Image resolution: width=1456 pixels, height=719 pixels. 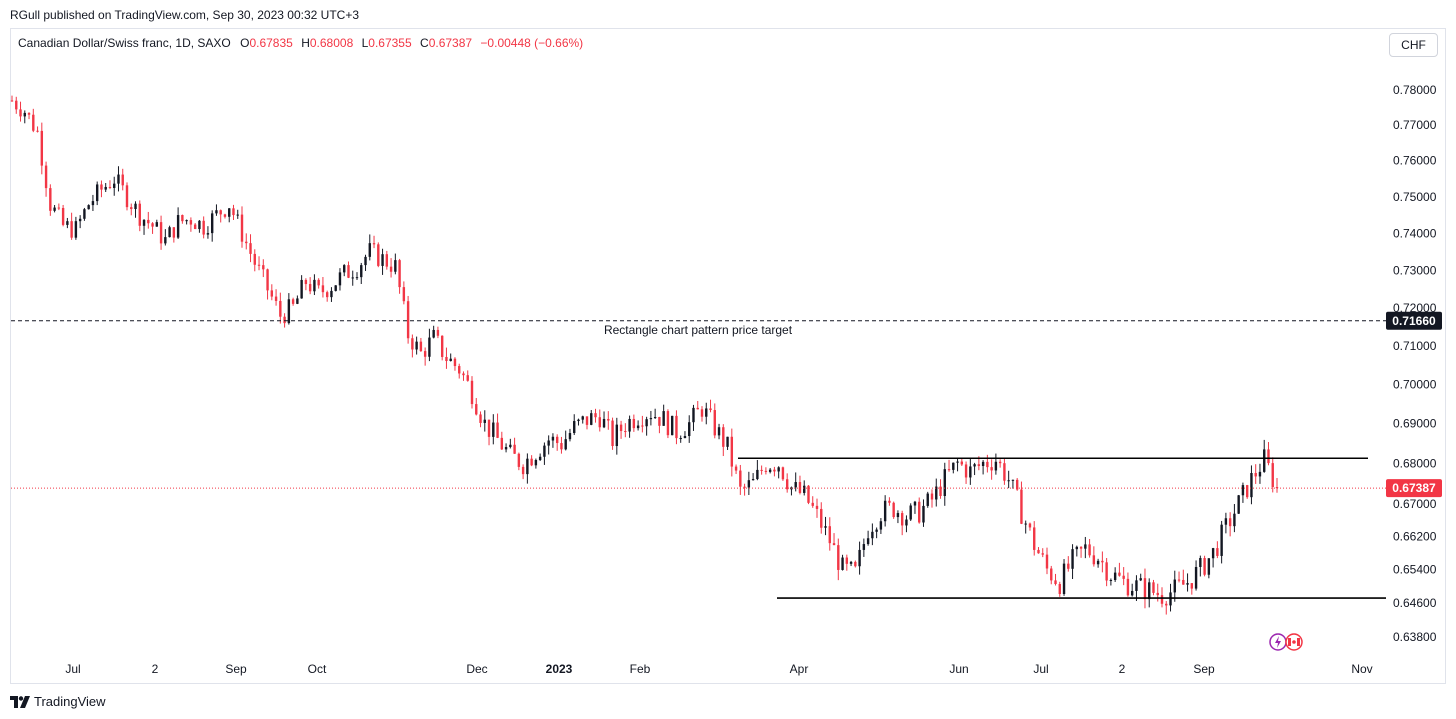 What do you see at coordinates (1413, 45) in the screenshot?
I see `currency-button: CHF` at bounding box center [1413, 45].